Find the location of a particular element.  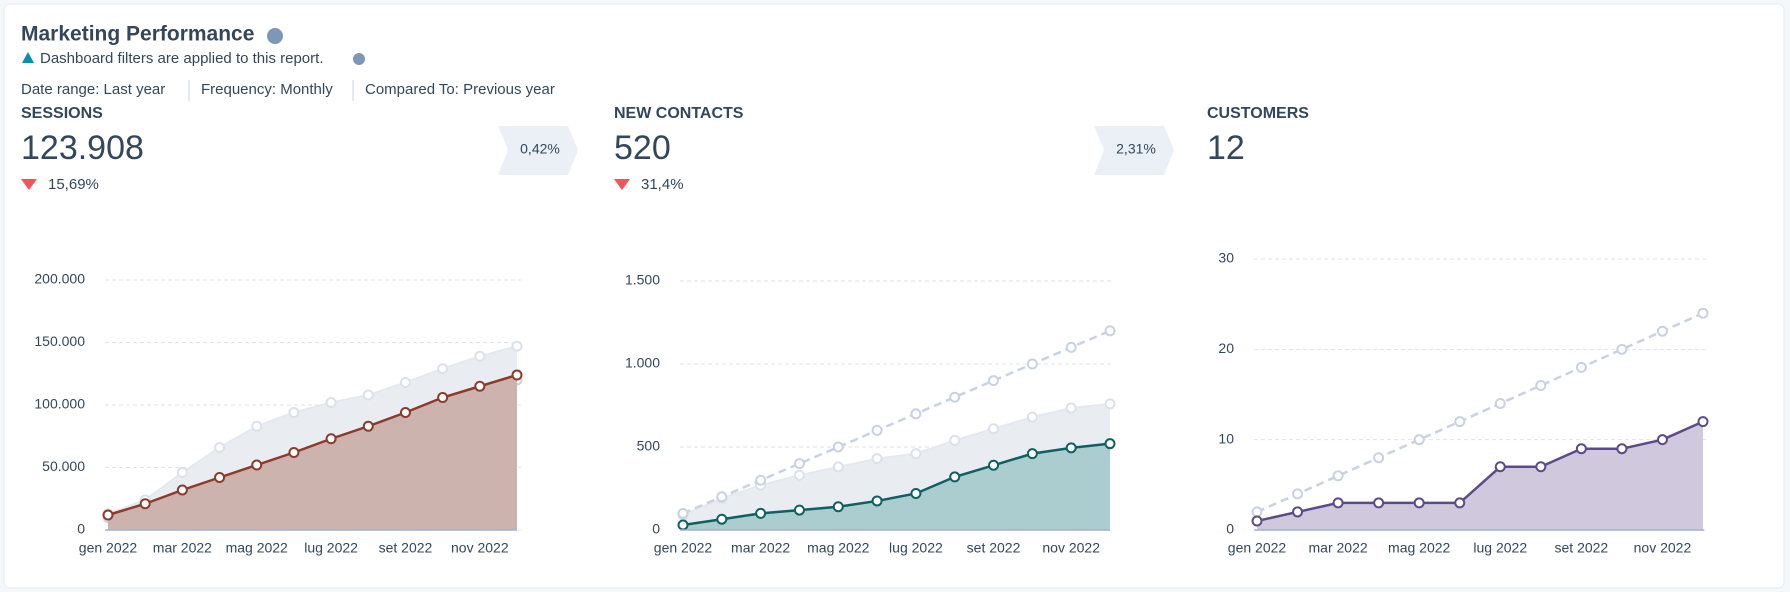

badge-text: 2,31% is located at coordinates (1136, 149).